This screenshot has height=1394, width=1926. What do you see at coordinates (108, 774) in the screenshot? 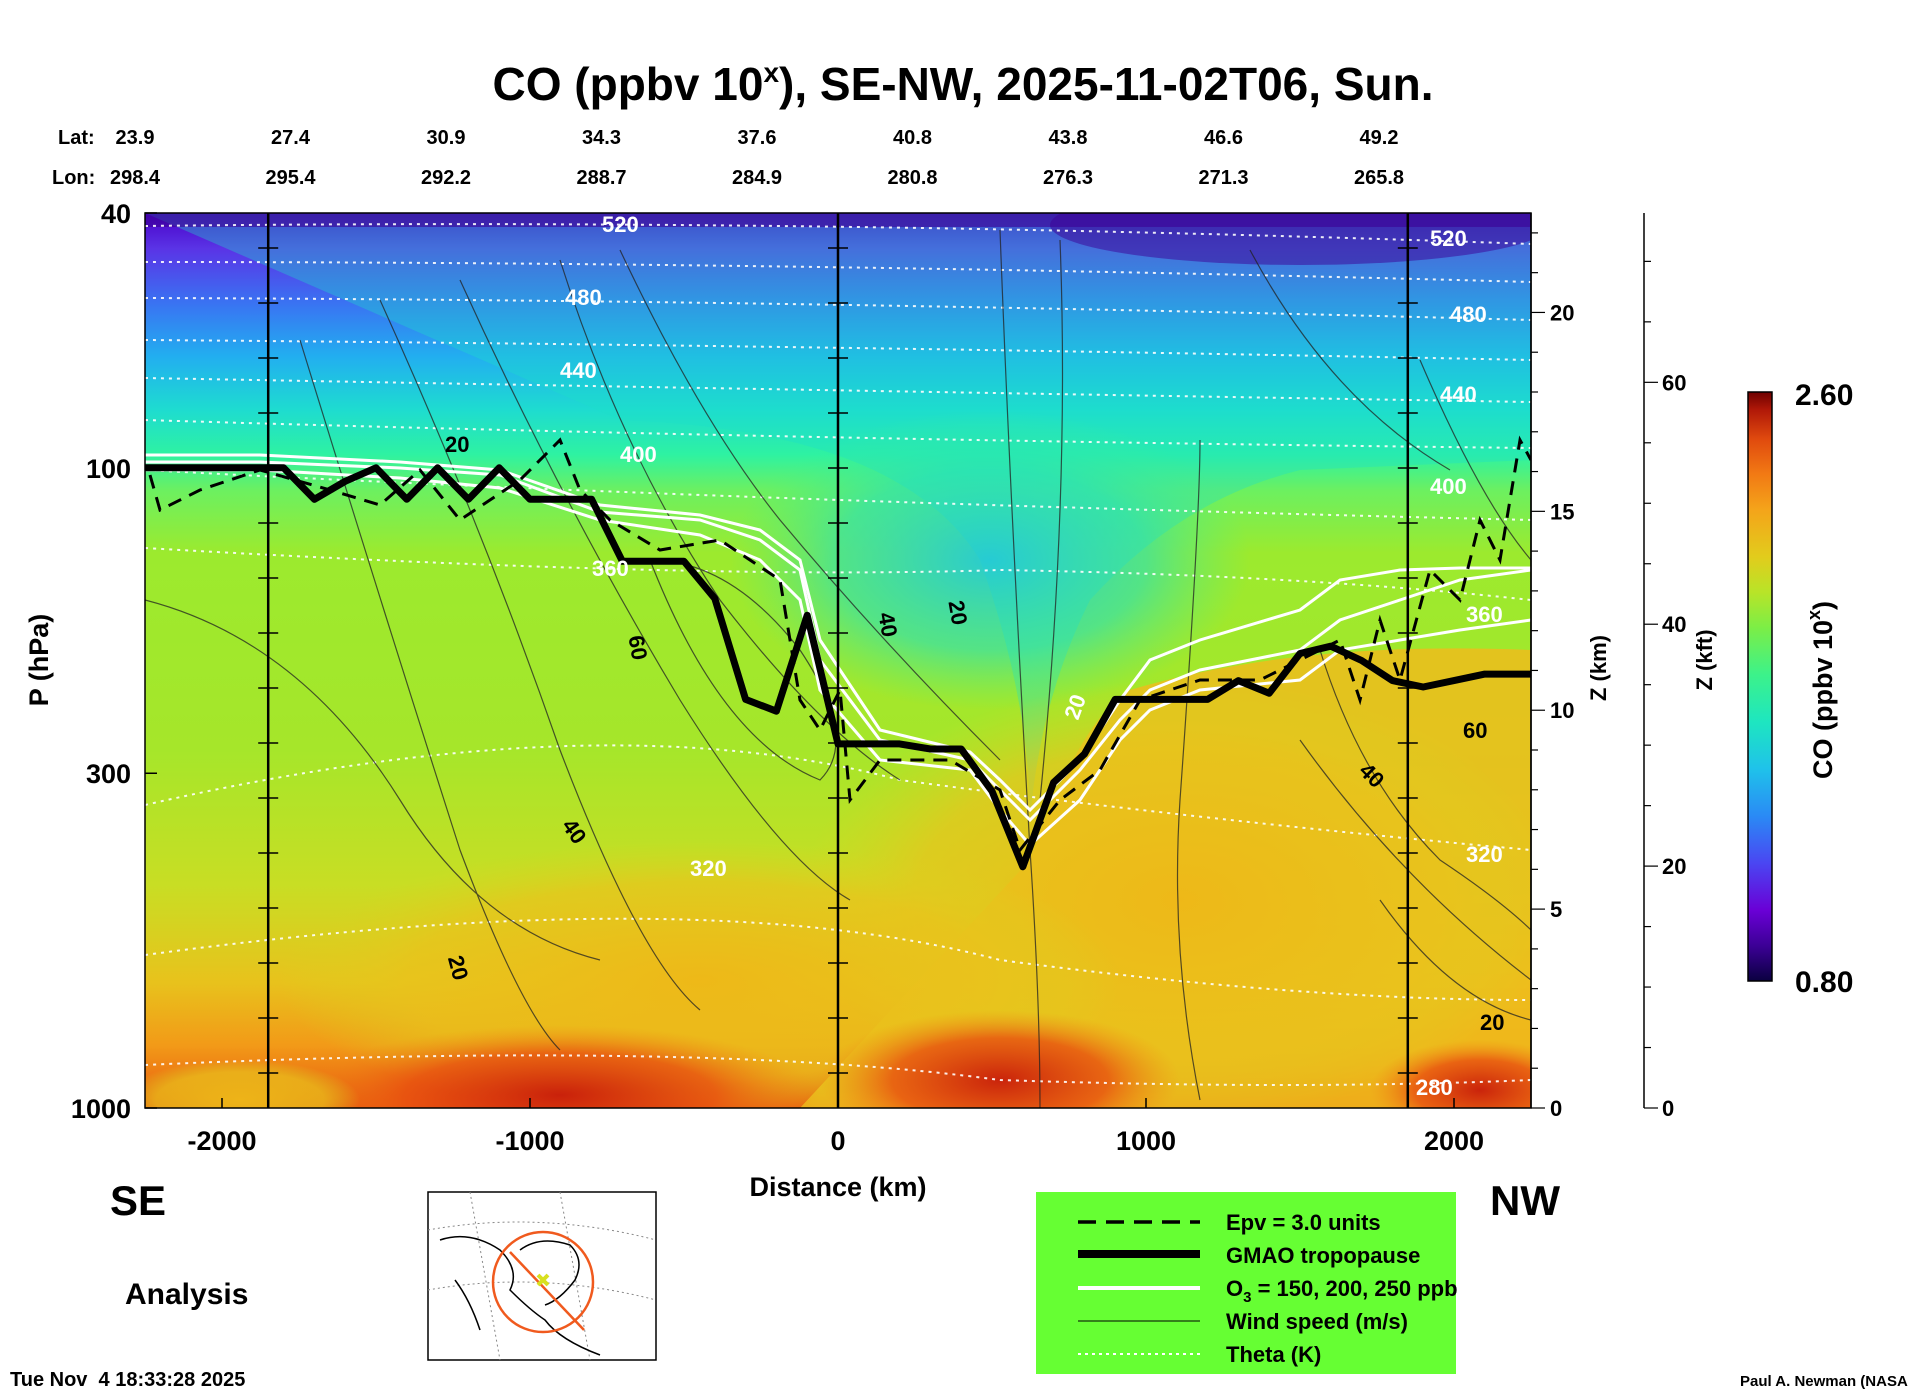
I see `y-tick-label: 300` at bounding box center [108, 774].